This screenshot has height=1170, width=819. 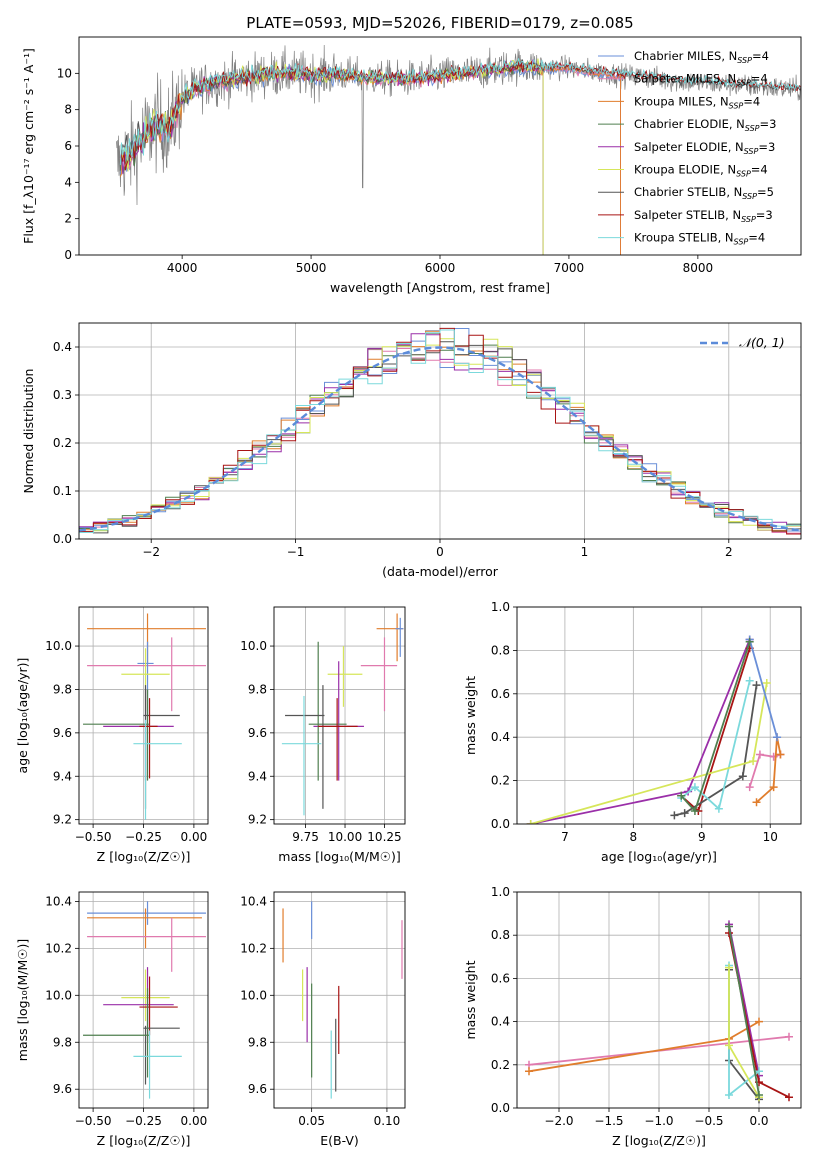 What do you see at coordinates (558, 1121) in the screenshot?
I see `x-tick-label: −2.0` at bounding box center [558, 1121].